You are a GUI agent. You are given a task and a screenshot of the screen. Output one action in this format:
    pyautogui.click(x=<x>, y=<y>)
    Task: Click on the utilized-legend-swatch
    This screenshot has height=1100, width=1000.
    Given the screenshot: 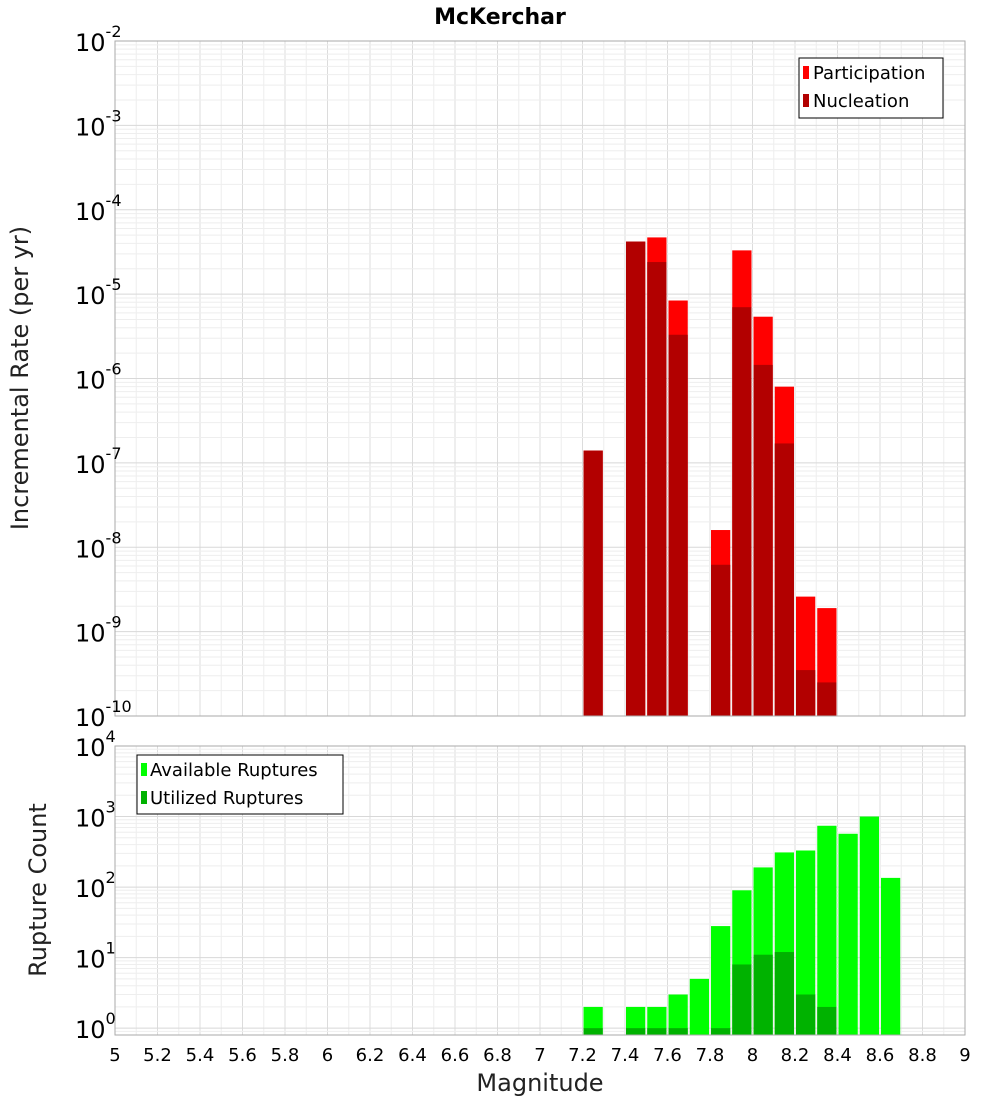 What is the action you would take?
    pyautogui.click(x=144, y=797)
    